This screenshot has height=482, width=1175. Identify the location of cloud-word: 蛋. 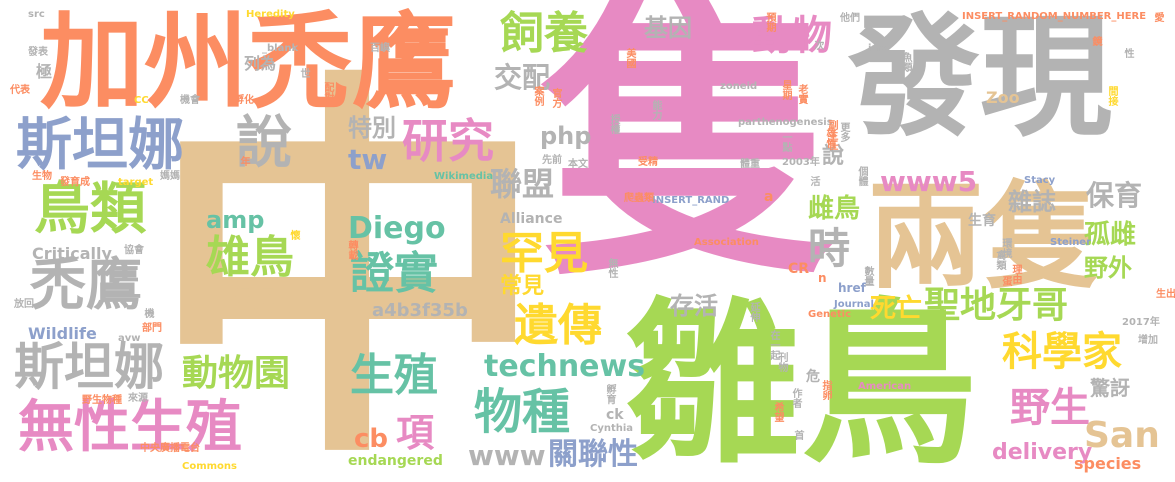
(1005, 281).